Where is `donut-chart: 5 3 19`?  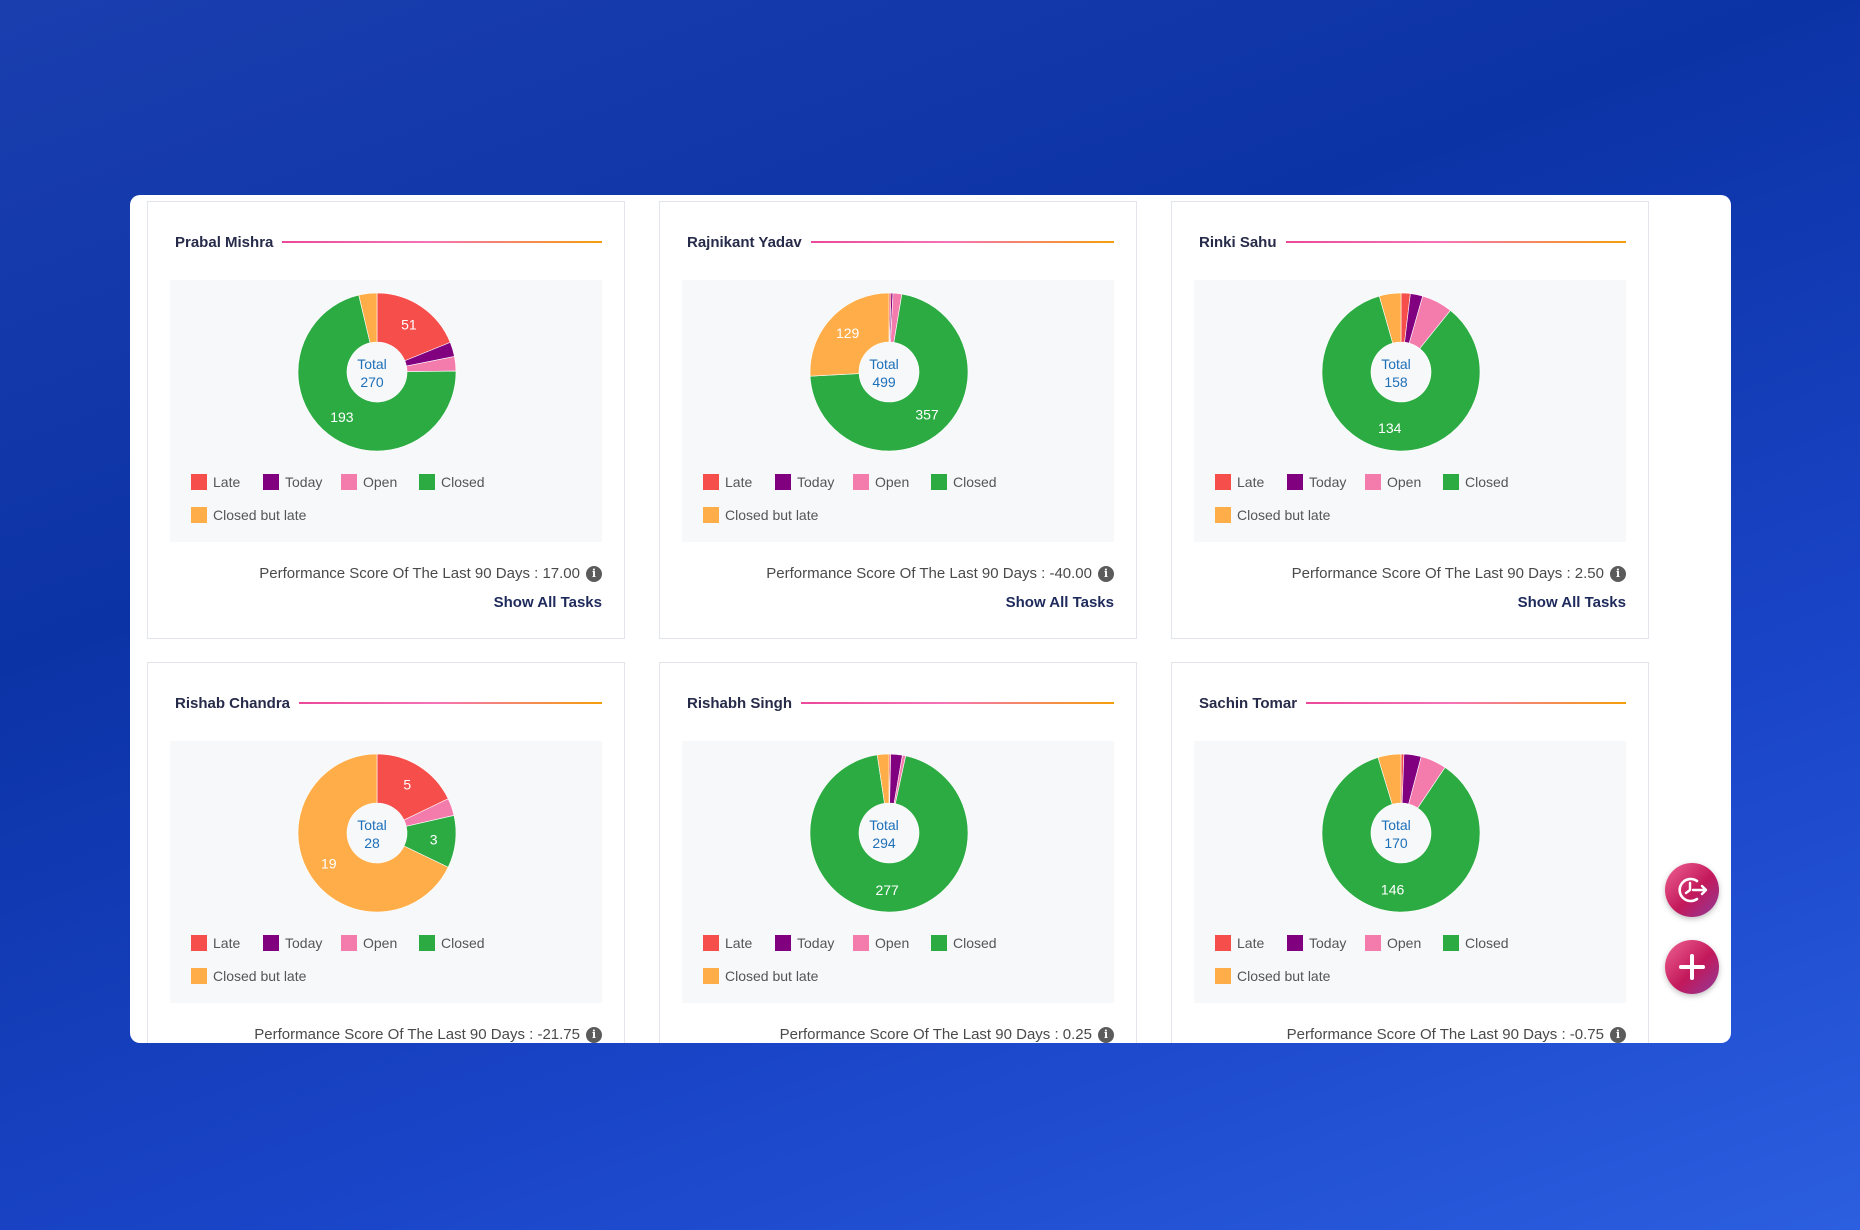
donut-chart: 5 3 19 is located at coordinates (377, 833).